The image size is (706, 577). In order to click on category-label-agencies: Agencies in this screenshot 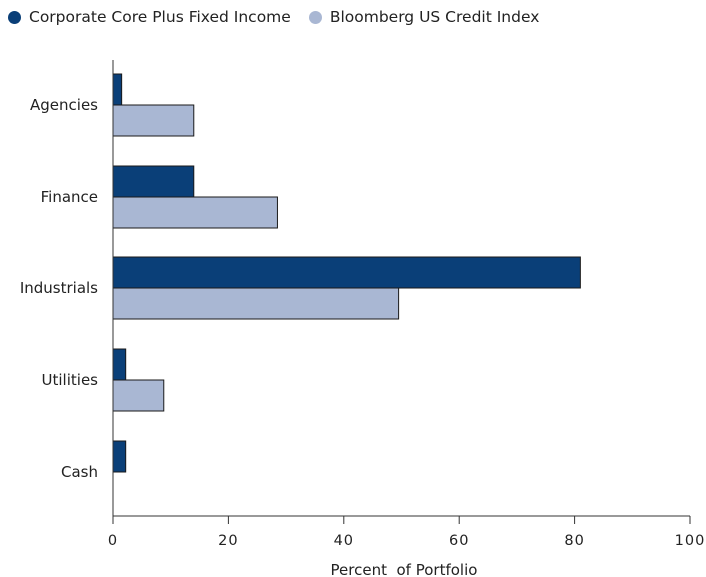, I will do `click(64, 105)`.